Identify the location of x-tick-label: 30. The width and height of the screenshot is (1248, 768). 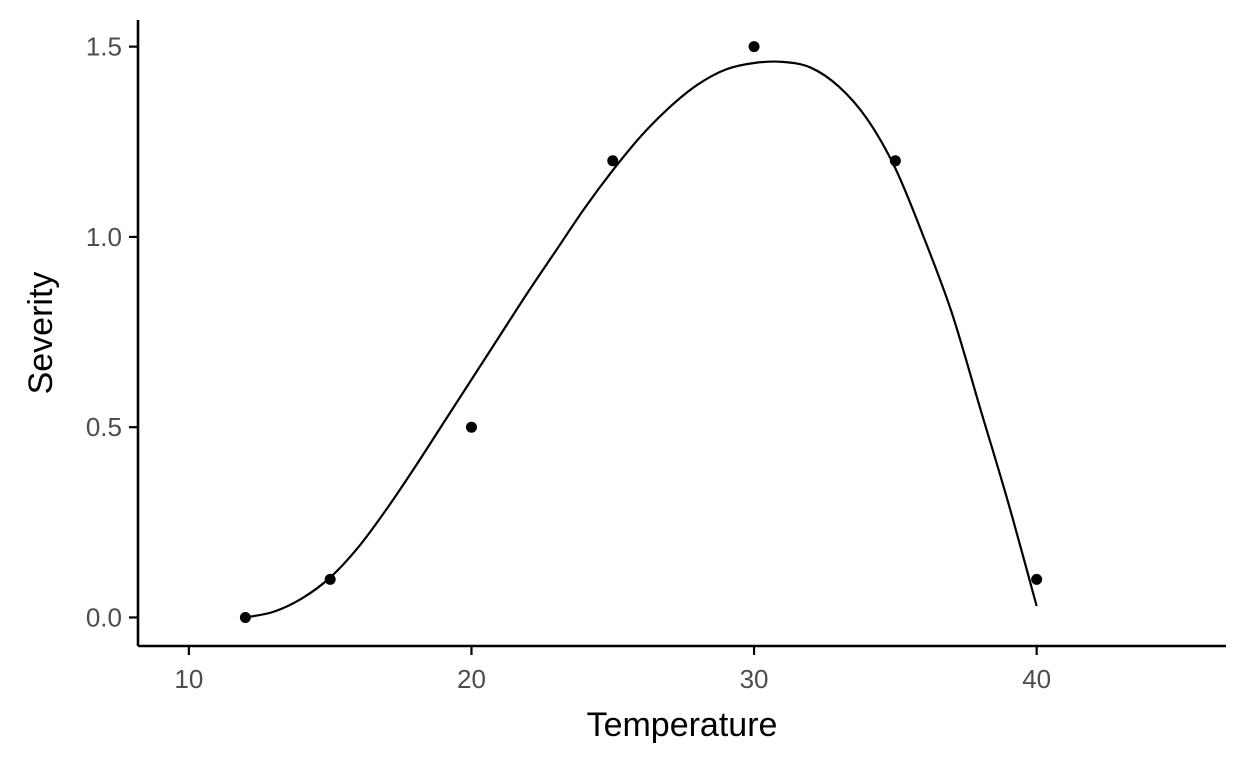
(754, 679).